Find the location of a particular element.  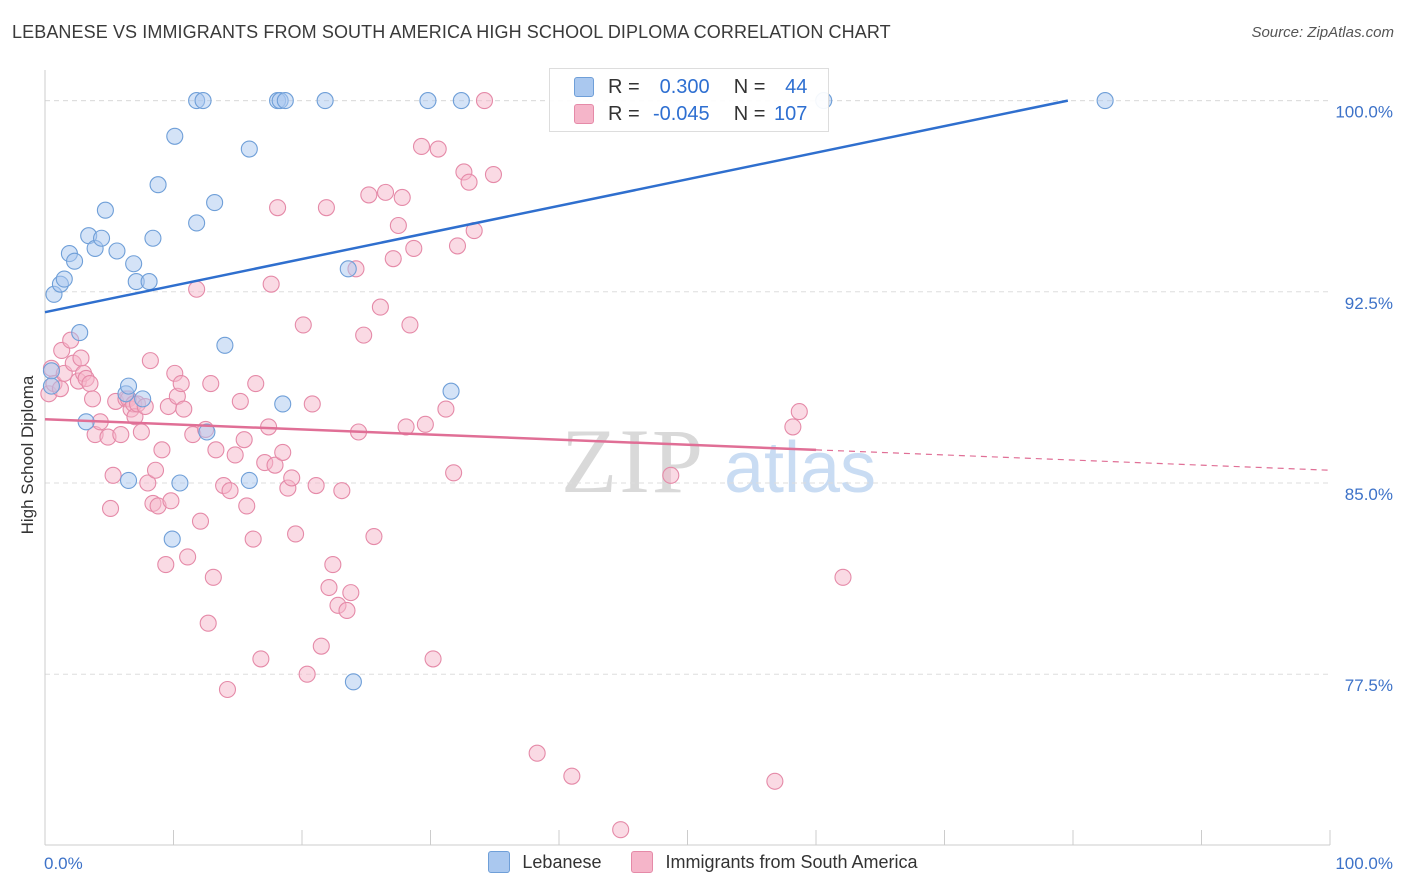

legend-row-south-america: R = -0.045 N = 107 is located at coordinates (690, 114).